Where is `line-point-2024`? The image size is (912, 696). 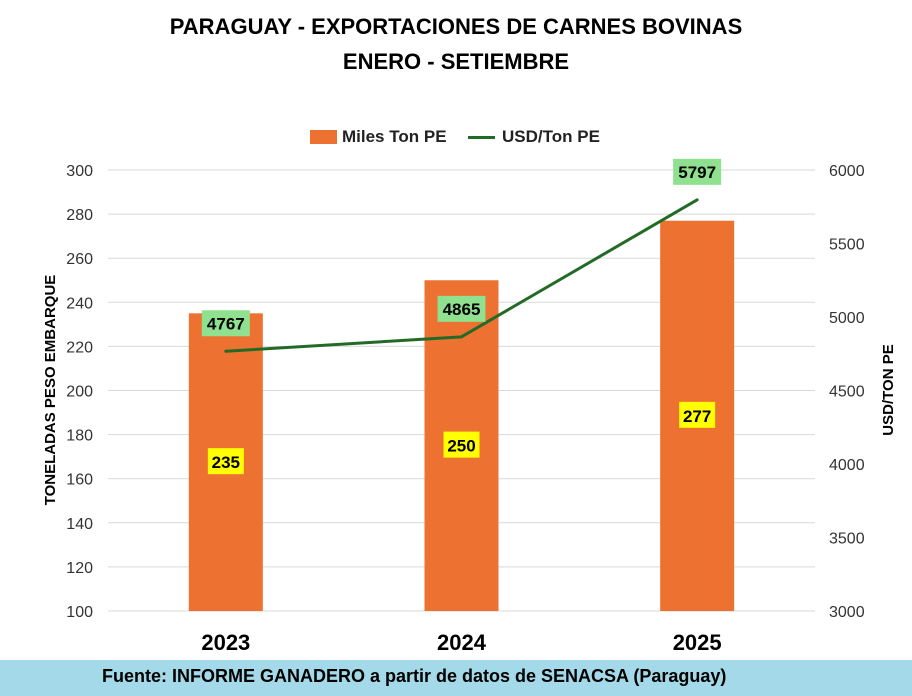
line-point-2024 is located at coordinates (461, 337).